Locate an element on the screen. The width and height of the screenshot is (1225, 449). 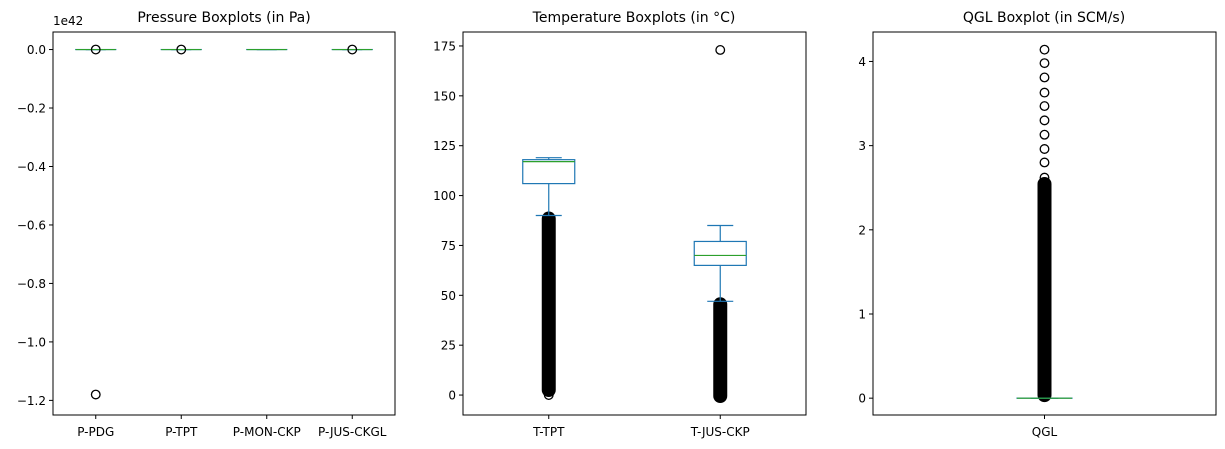
qgl-category-label: QGL is located at coordinates (1045, 432).